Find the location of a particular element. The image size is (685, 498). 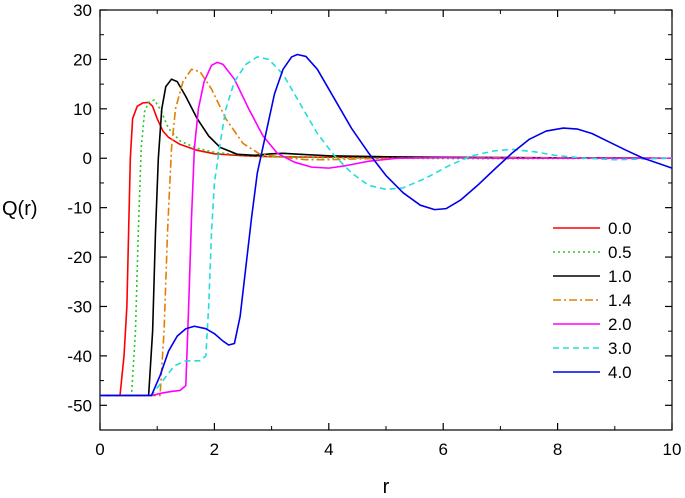

x-tick-label: 10 is located at coordinates (672, 449).